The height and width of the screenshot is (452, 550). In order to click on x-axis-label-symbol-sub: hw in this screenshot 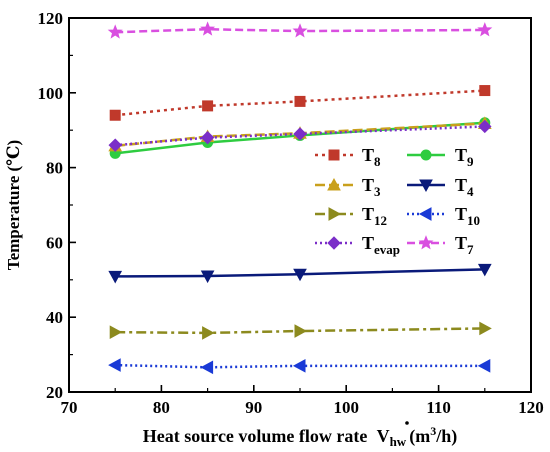, I will do `click(398, 441)`.